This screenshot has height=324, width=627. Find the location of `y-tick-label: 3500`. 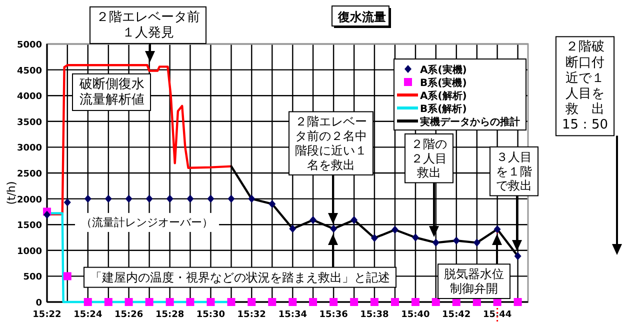

y-tick-label: 3500 is located at coordinates (29, 123).